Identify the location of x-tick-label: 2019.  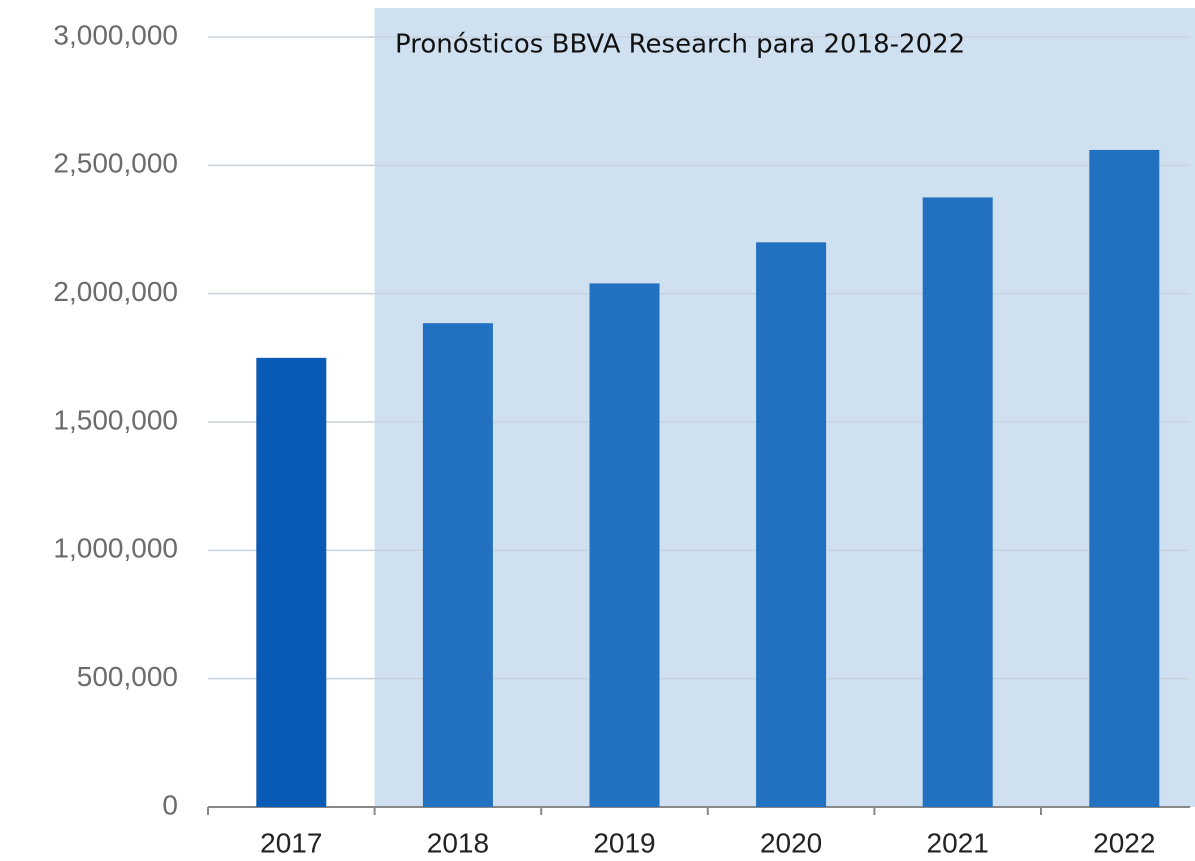
(624, 842).